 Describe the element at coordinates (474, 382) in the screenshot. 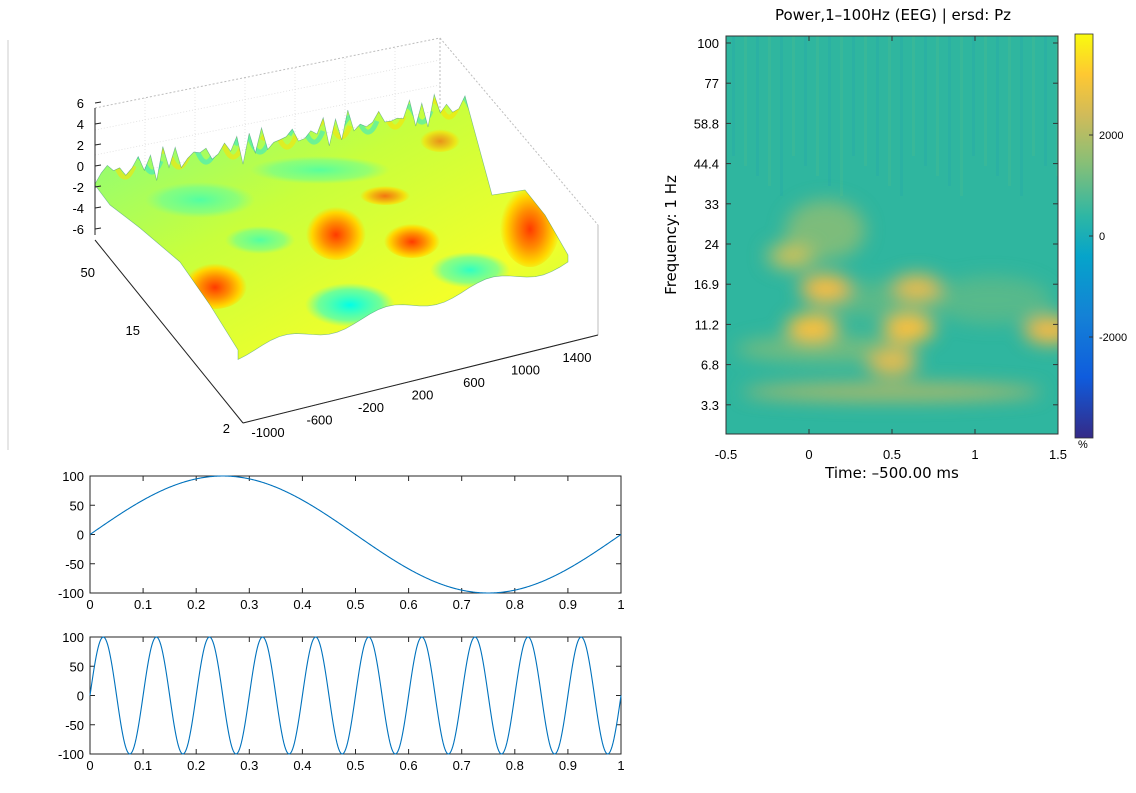

I see `x-tick-label: 600` at that location.